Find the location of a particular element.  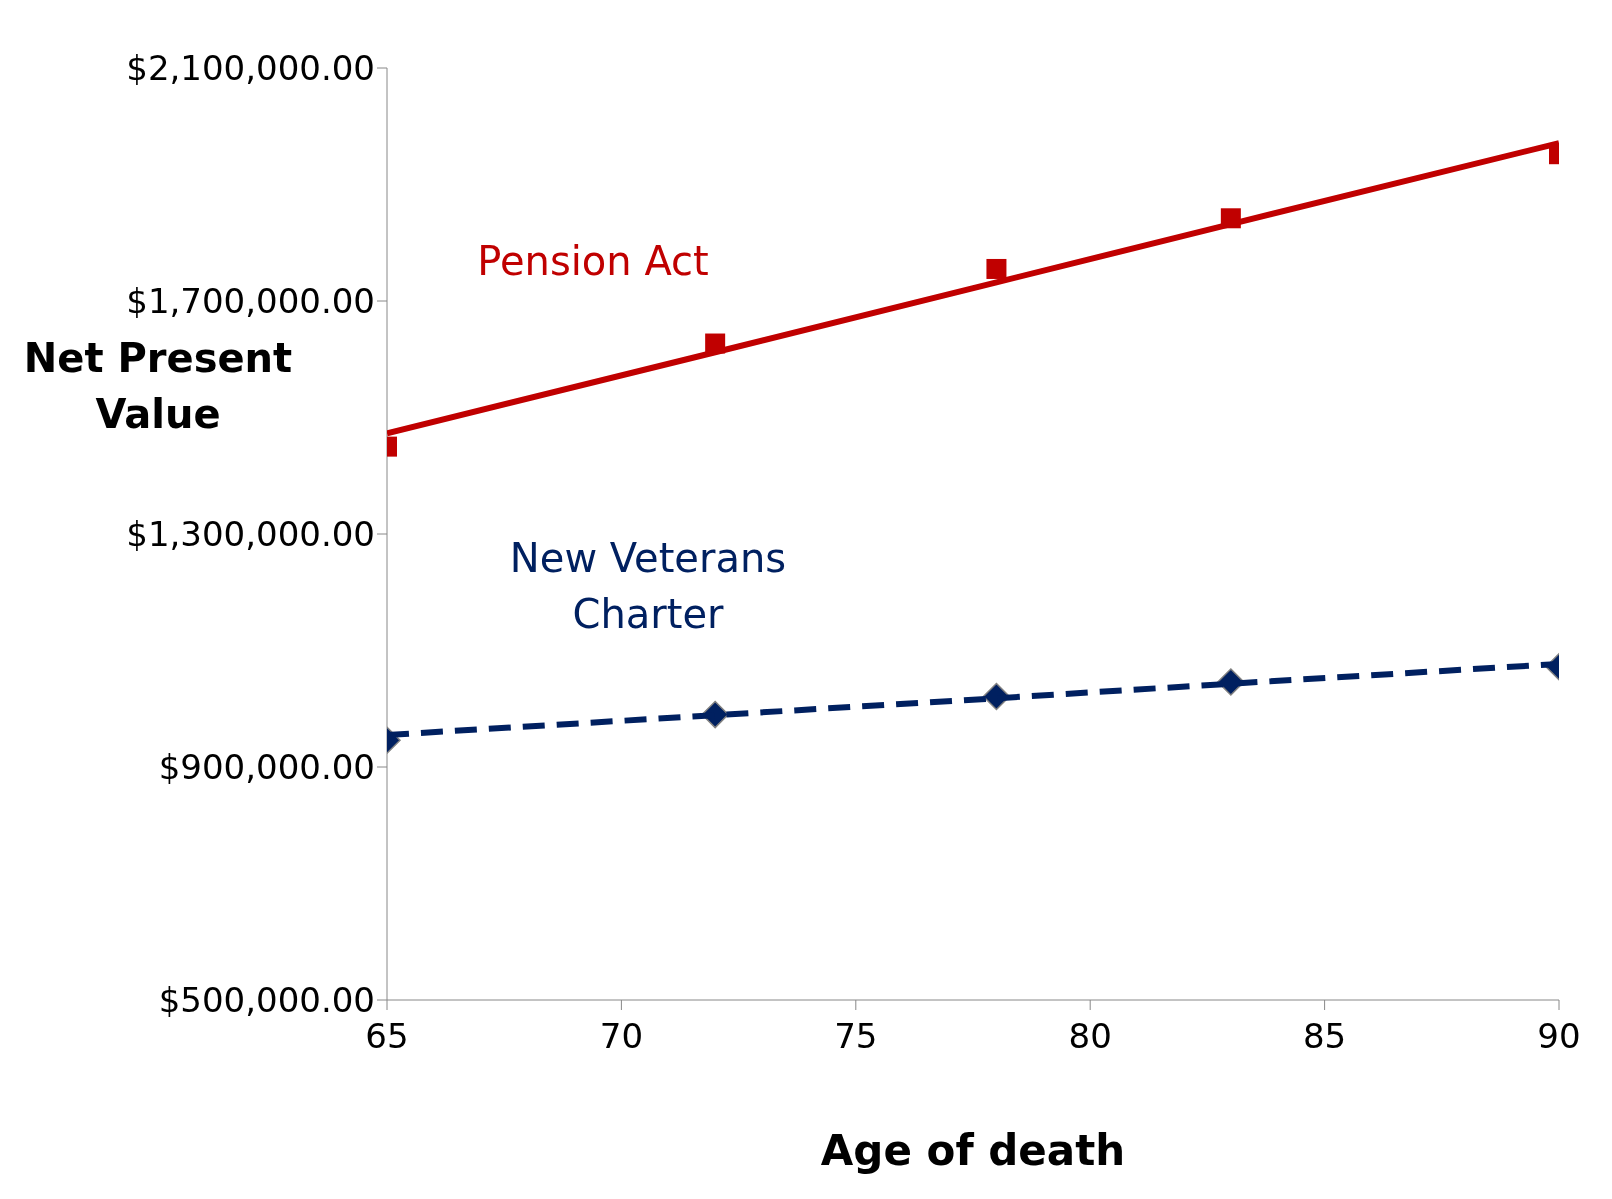

y-tick-label: $1,700,000.00 is located at coordinates (250, 301).